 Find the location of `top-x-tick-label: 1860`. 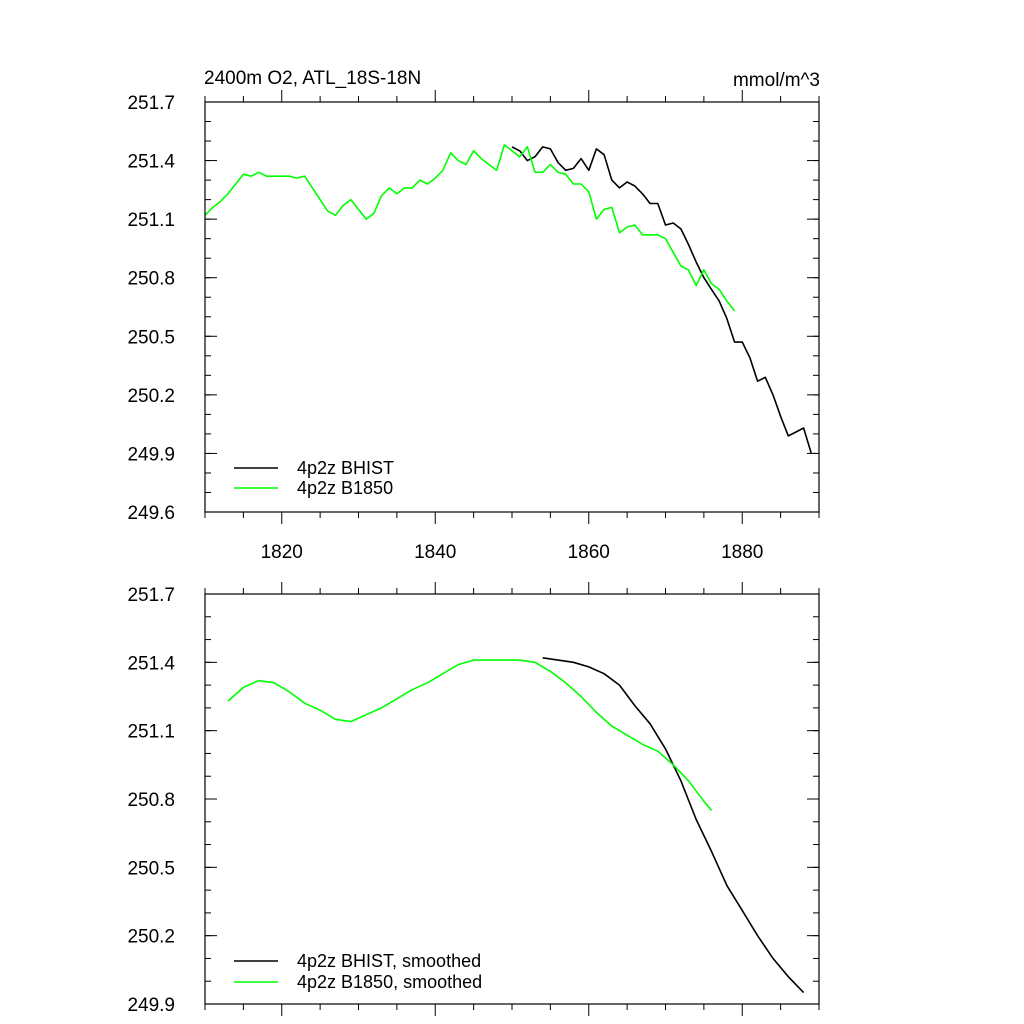

top-x-tick-label: 1860 is located at coordinates (589, 552).